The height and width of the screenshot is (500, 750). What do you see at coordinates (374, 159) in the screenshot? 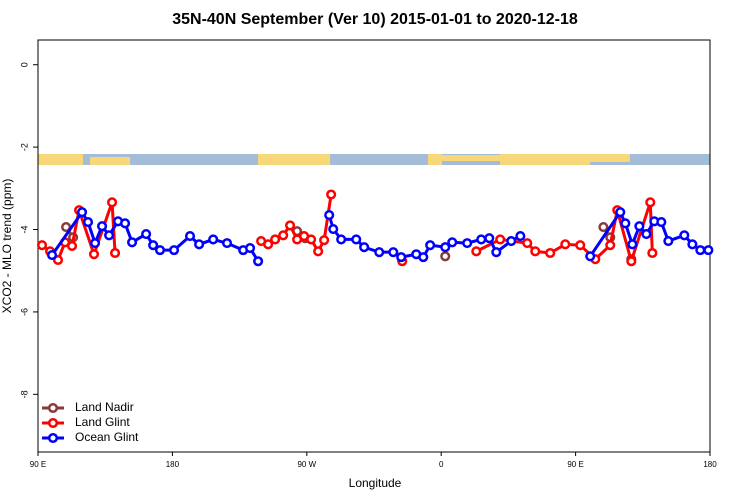
I see `map-strip` at bounding box center [374, 159].